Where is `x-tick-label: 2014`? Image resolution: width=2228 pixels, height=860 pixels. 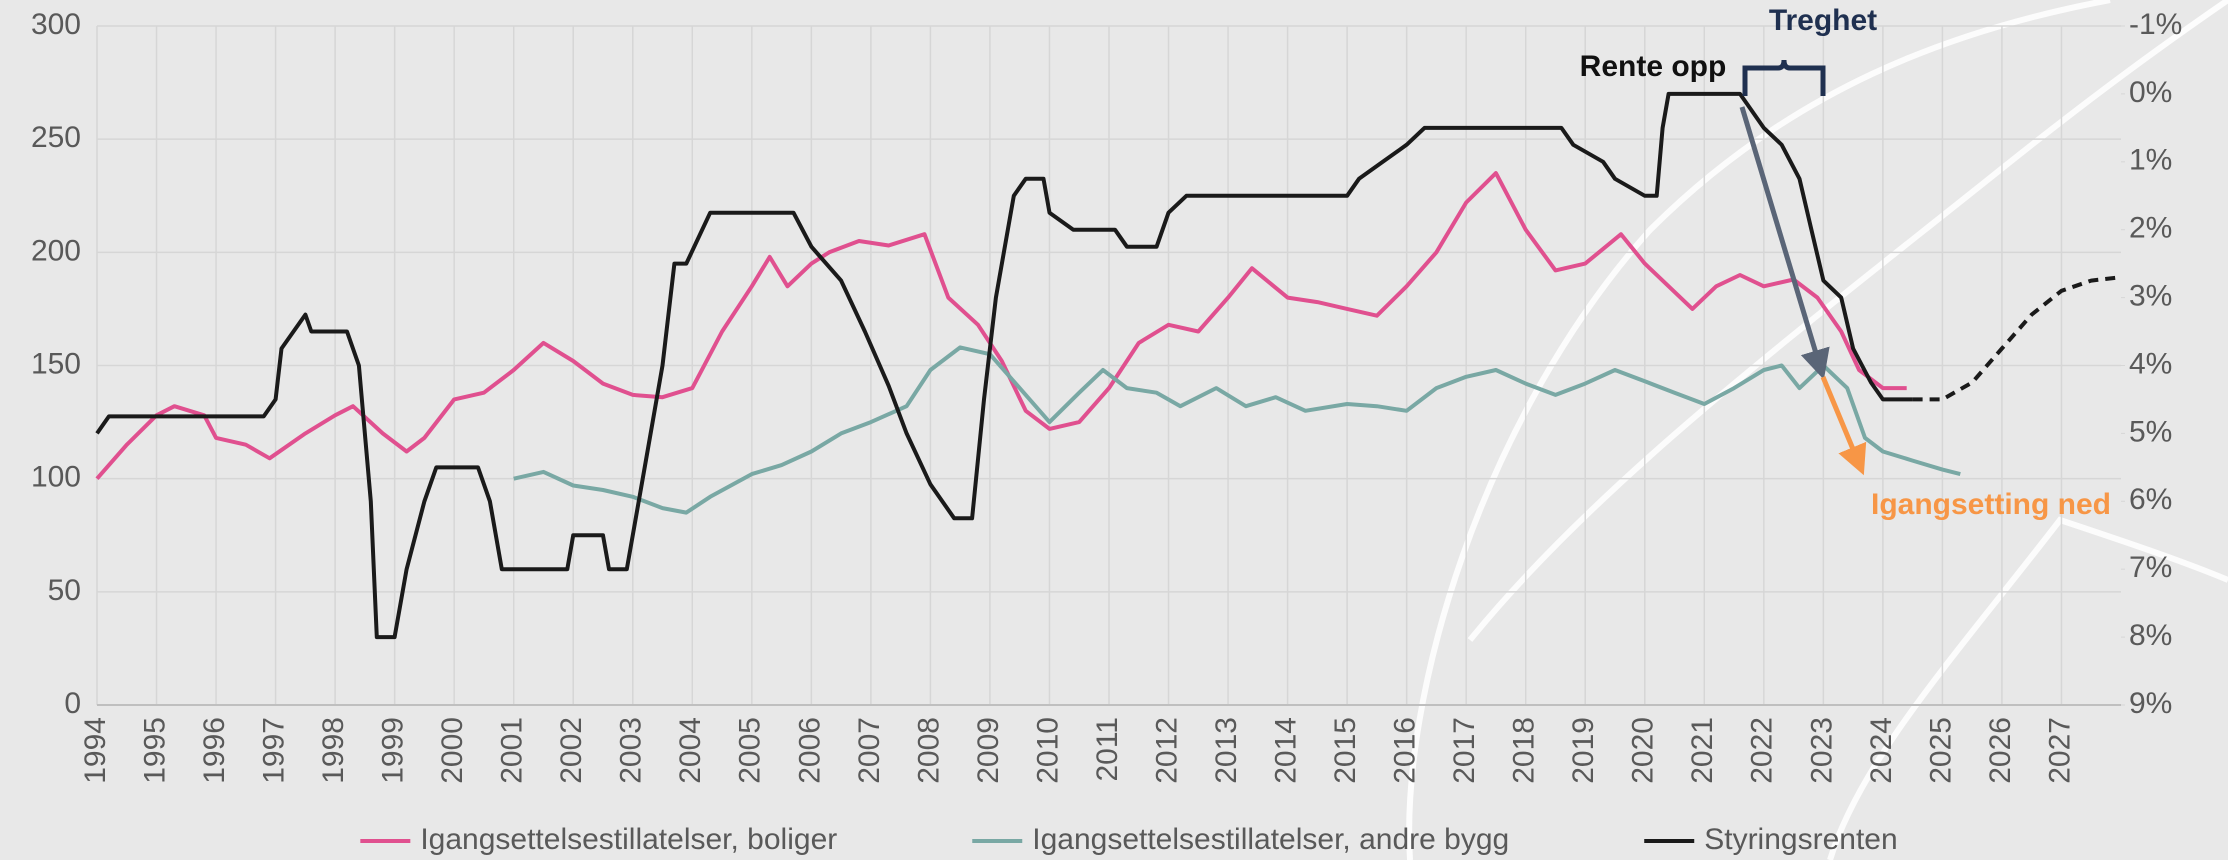
x-tick-label: 2014 is located at coordinates (1286, 750).